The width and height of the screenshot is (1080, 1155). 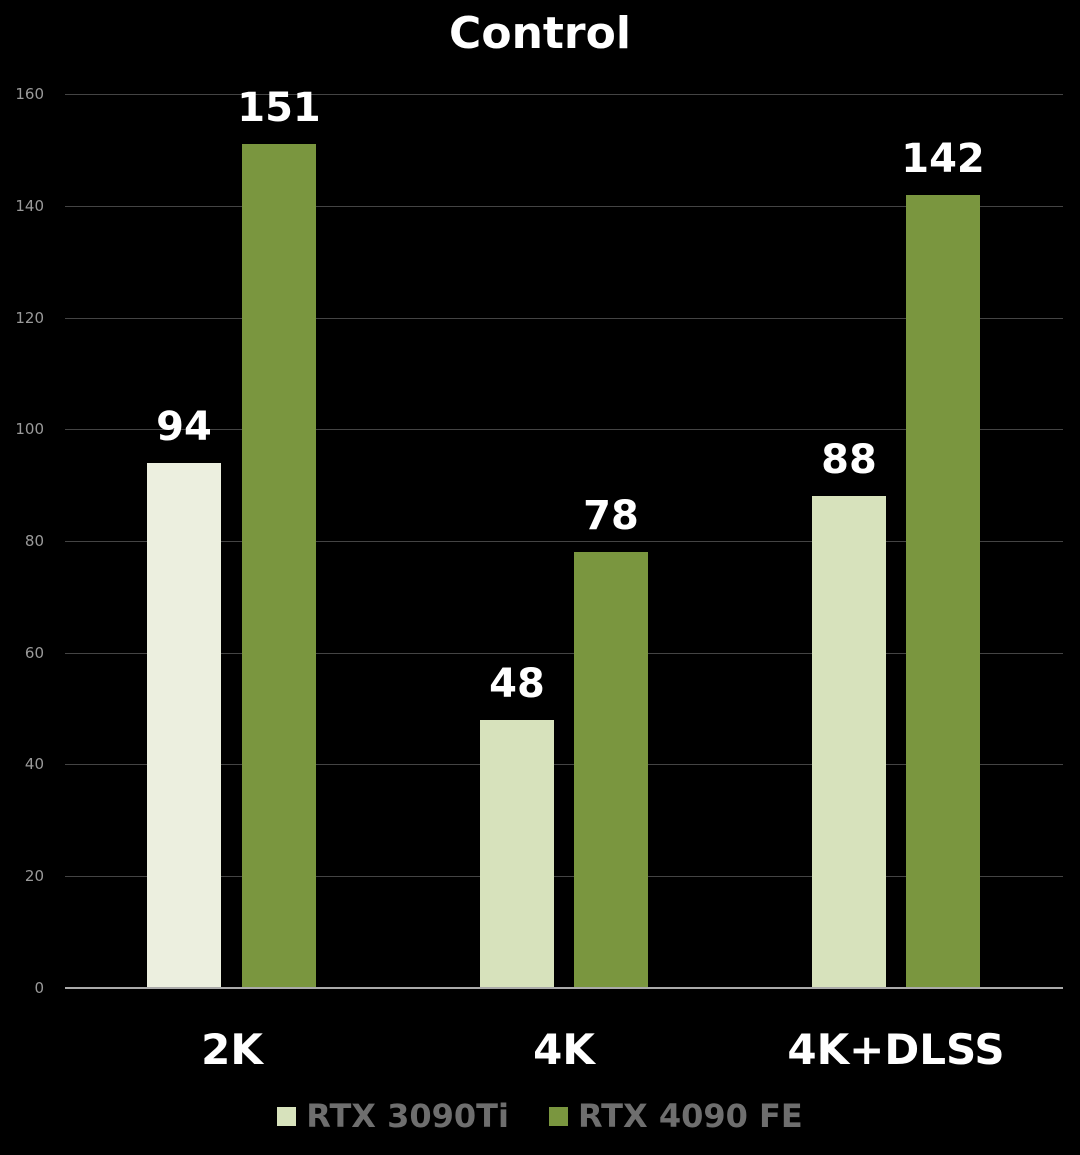 I want to click on y-tick-label: 120, so click(x=29, y=318).